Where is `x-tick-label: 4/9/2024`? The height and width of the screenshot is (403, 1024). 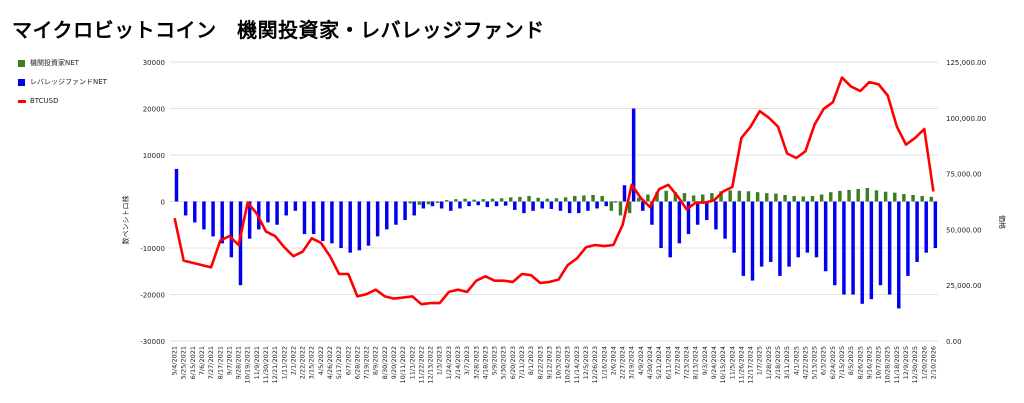
x-tick-label: 4/9/2024 is located at coordinates (641, 360).